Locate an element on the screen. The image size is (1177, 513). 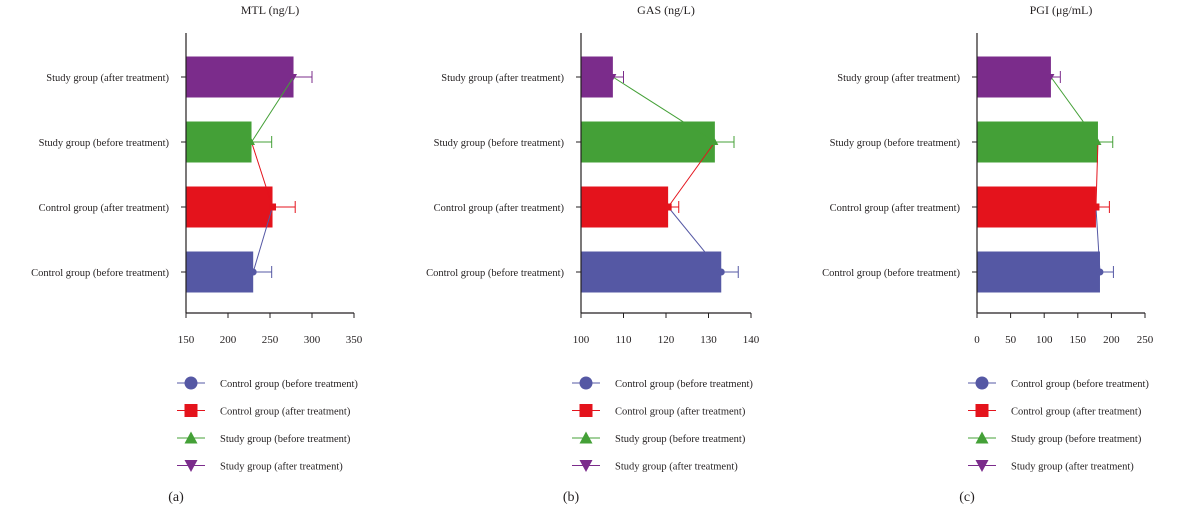
panel-label: (c) is located at coordinates (967, 497).